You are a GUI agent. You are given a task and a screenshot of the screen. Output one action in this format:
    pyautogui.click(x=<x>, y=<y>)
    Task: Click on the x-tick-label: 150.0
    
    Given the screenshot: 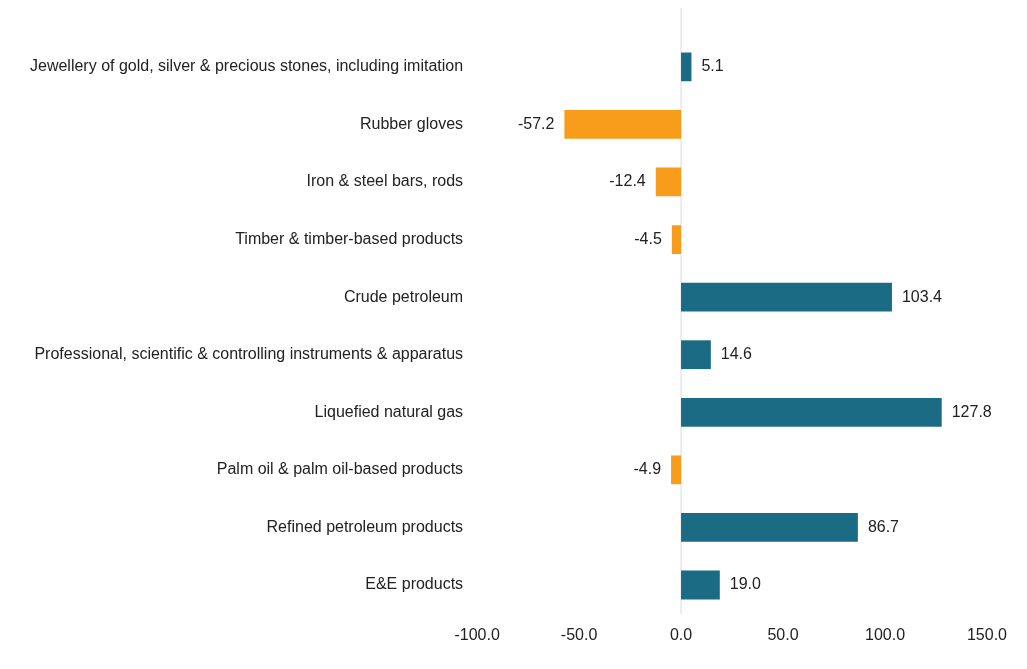 What is the action you would take?
    pyautogui.click(x=987, y=634)
    